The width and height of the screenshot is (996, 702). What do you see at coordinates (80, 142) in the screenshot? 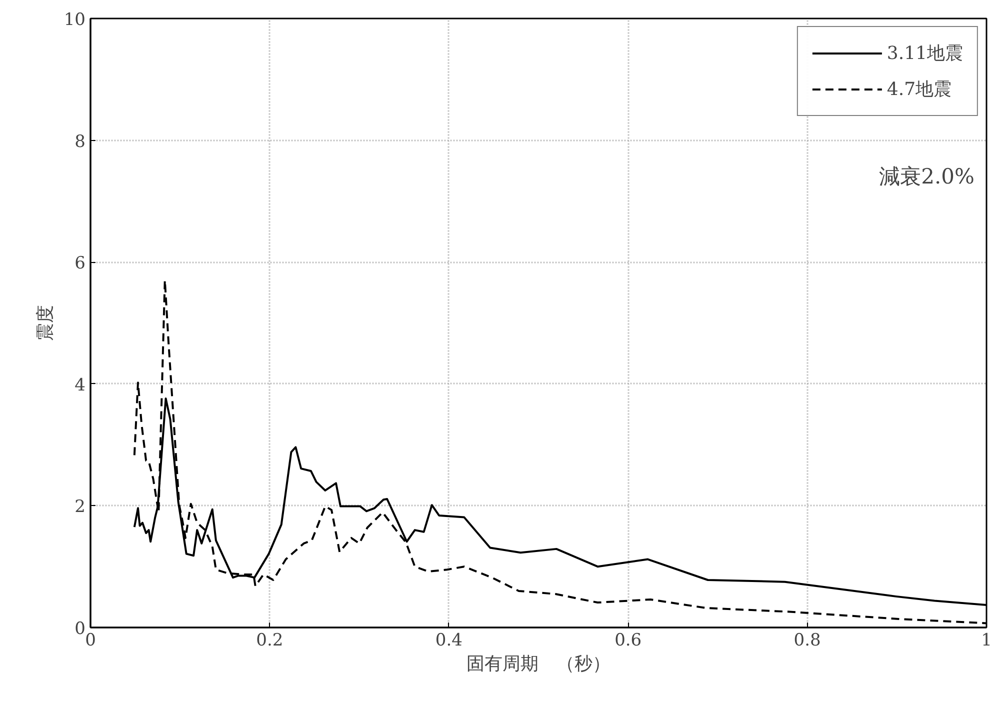
I see `y-tick-label: 8` at bounding box center [80, 142].